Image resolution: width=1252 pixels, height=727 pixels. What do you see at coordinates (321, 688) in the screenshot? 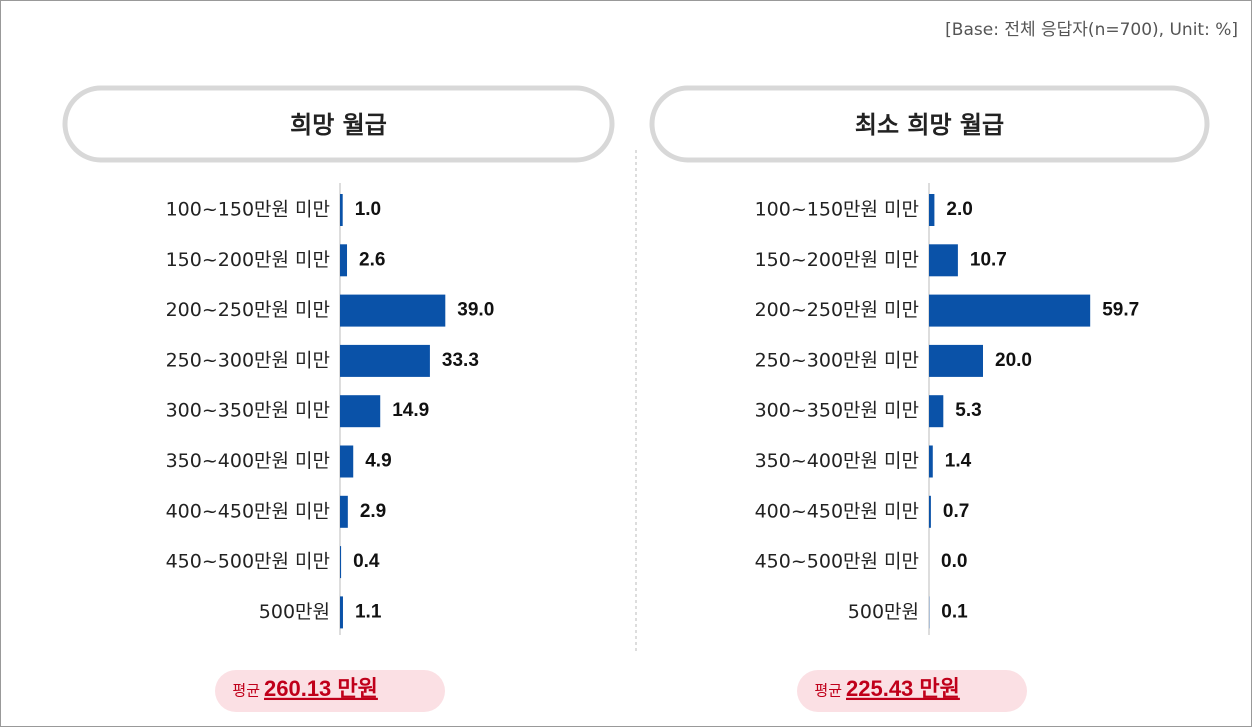
I see `average-value: 260.13 만원` at bounding box center [321, 688].